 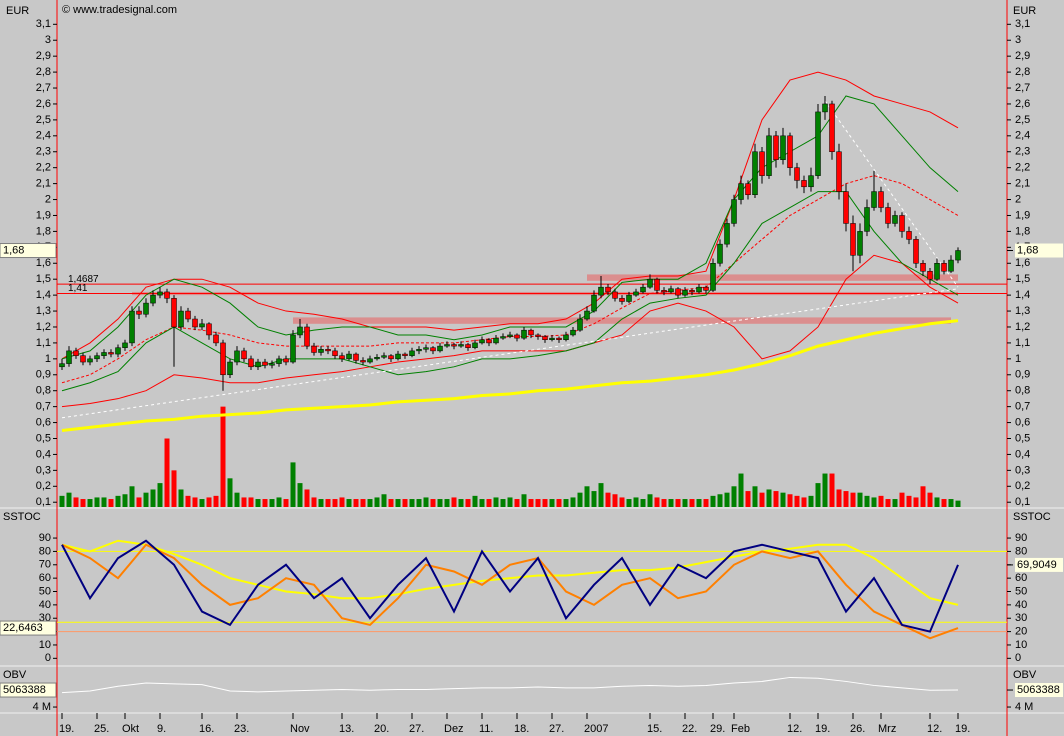 I want to click on y-tick-label: 2,4, so click(x=43, y=136).